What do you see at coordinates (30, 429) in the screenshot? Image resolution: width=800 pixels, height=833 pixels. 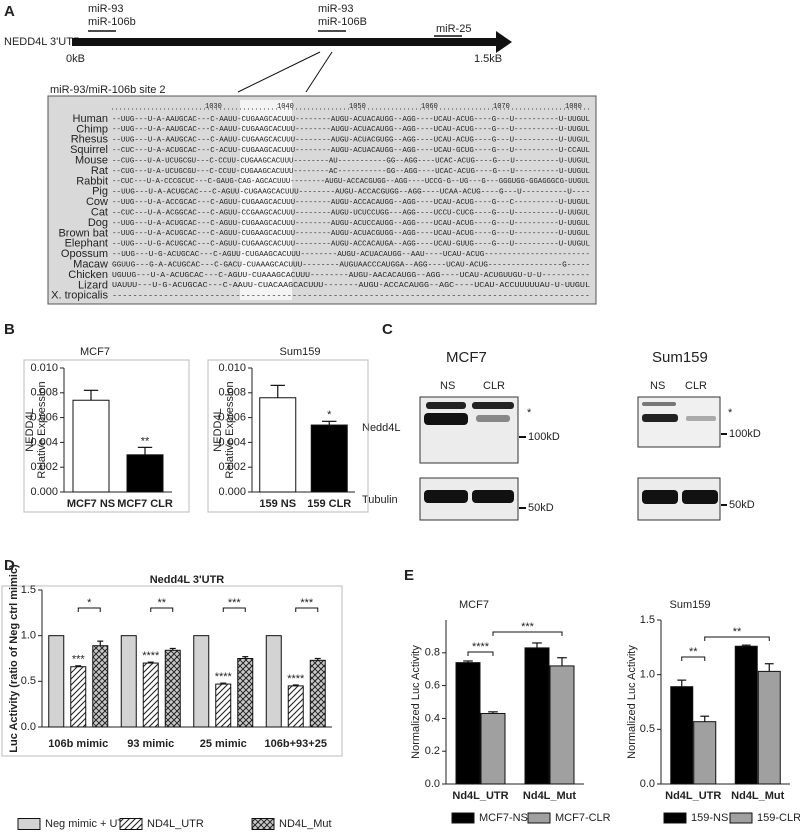 I see `y-axis-label: NEDD4L` at bounding box center [30, 429].